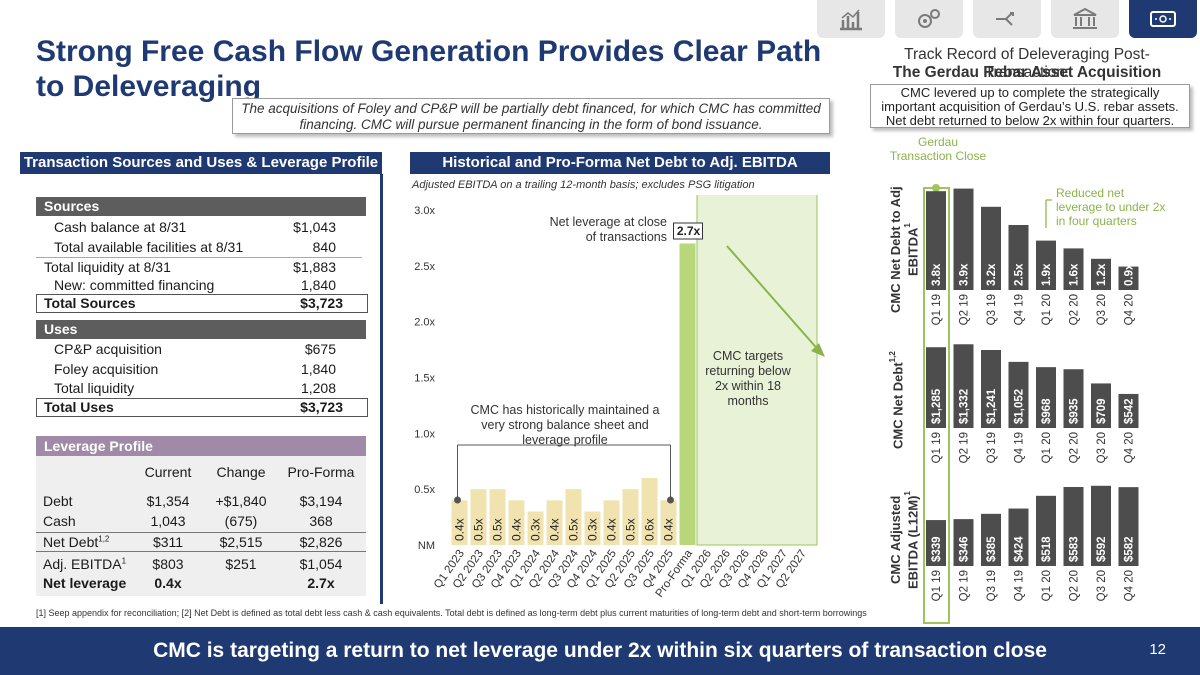 The width and height of the screenshot is (1200, 675). I want to click on table-row: Adj. EBITDA1 $803 $251 $1,054, so click(193, 564).